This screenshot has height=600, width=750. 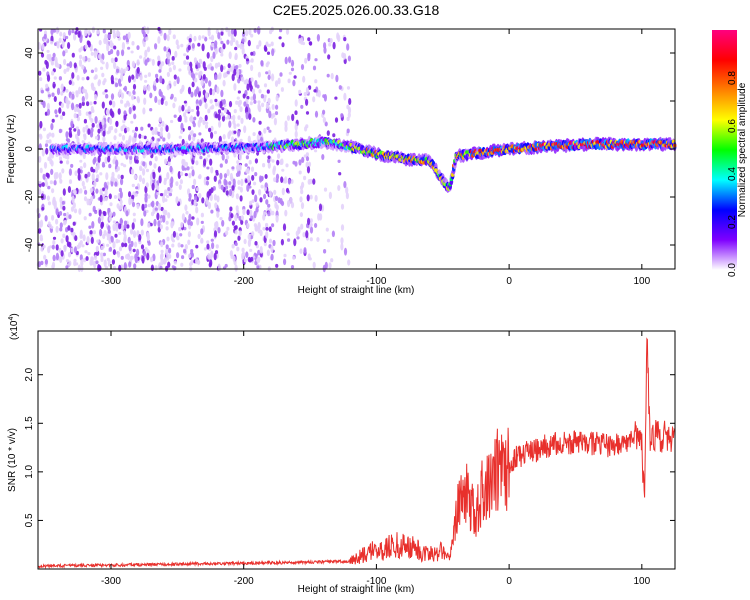 I want to click on x-tick-label: 100, so click(x=641, y=281).